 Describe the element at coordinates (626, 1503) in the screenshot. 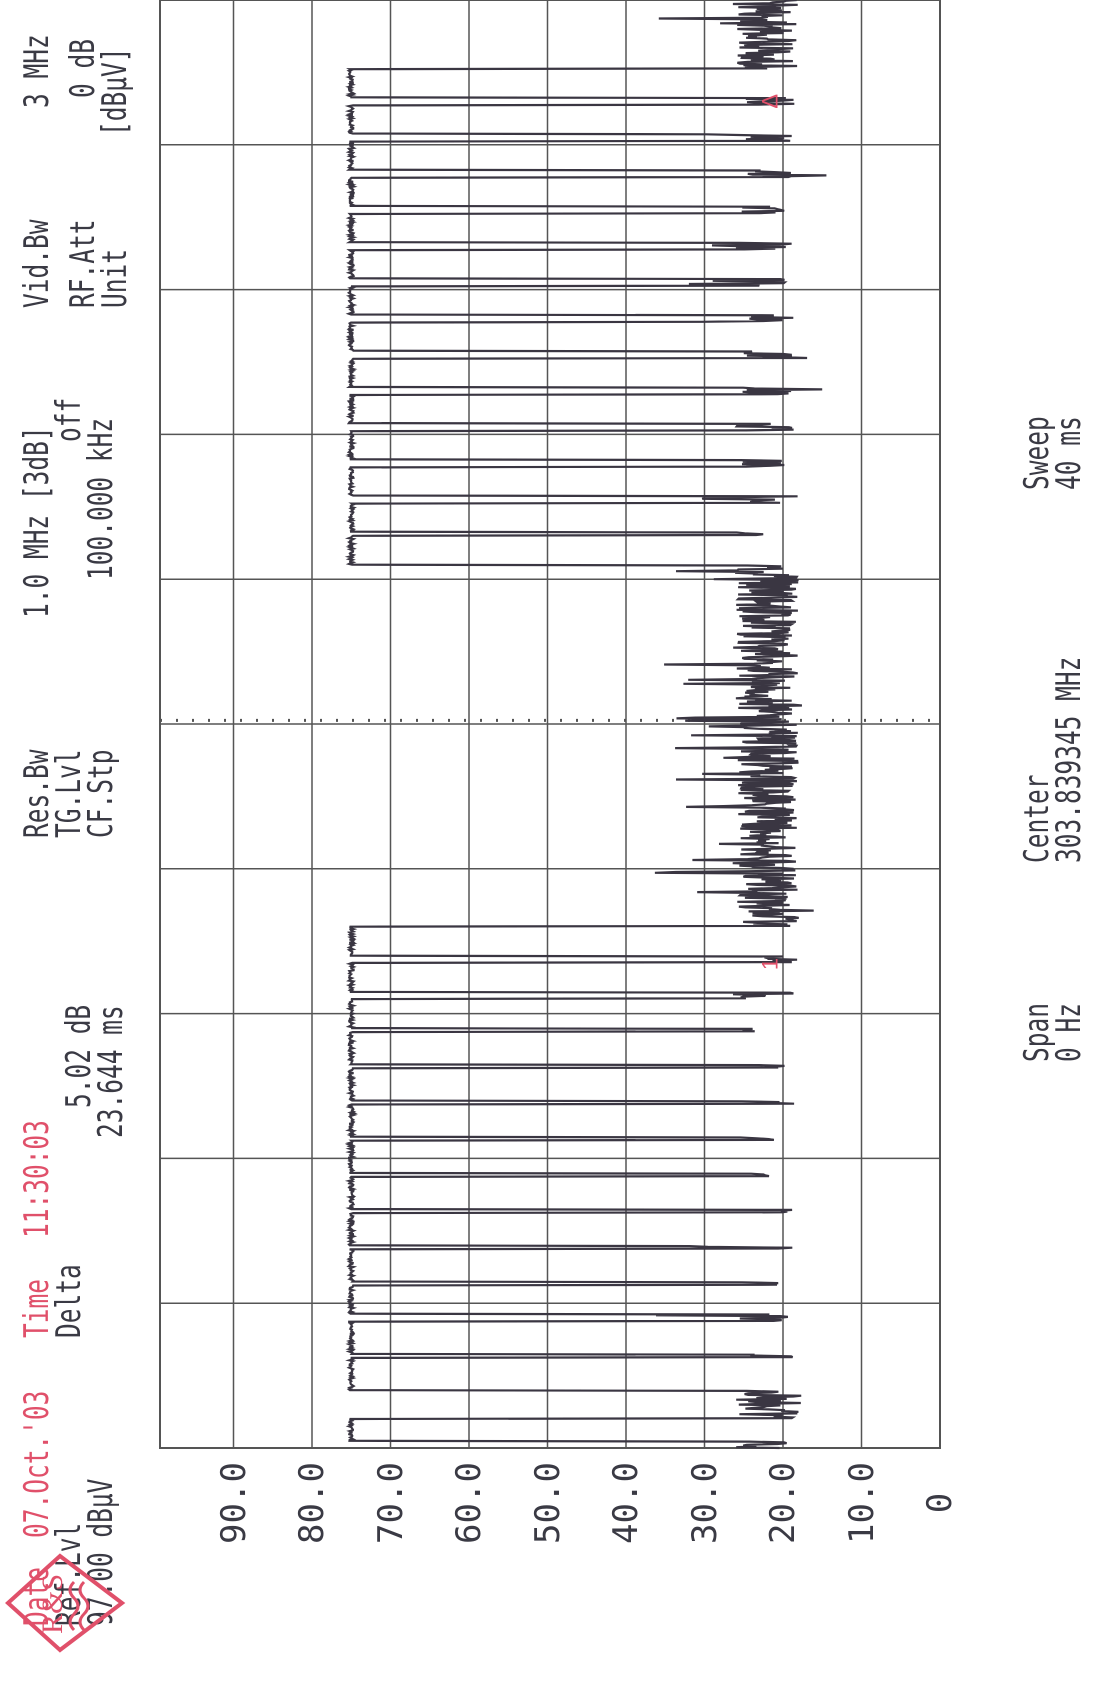

I see `y-tick-label: 40.0` at that location.